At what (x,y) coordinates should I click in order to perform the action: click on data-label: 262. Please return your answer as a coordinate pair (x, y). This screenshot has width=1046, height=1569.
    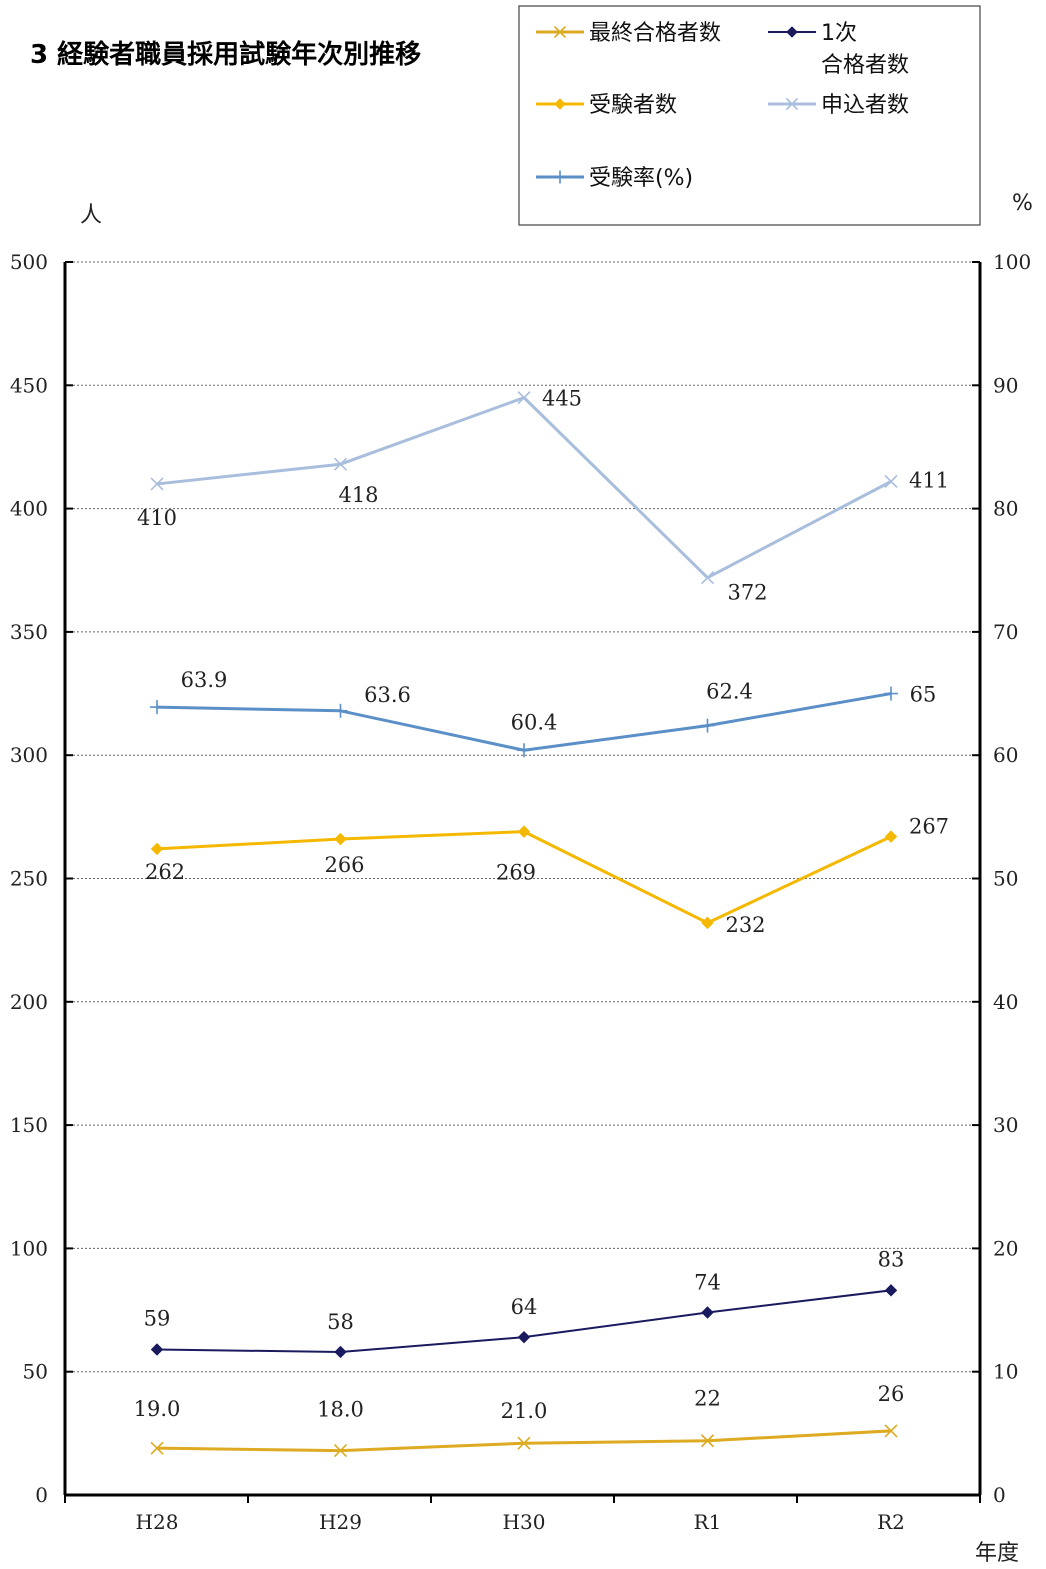
    Looking at the image, I should click on (165, 872).